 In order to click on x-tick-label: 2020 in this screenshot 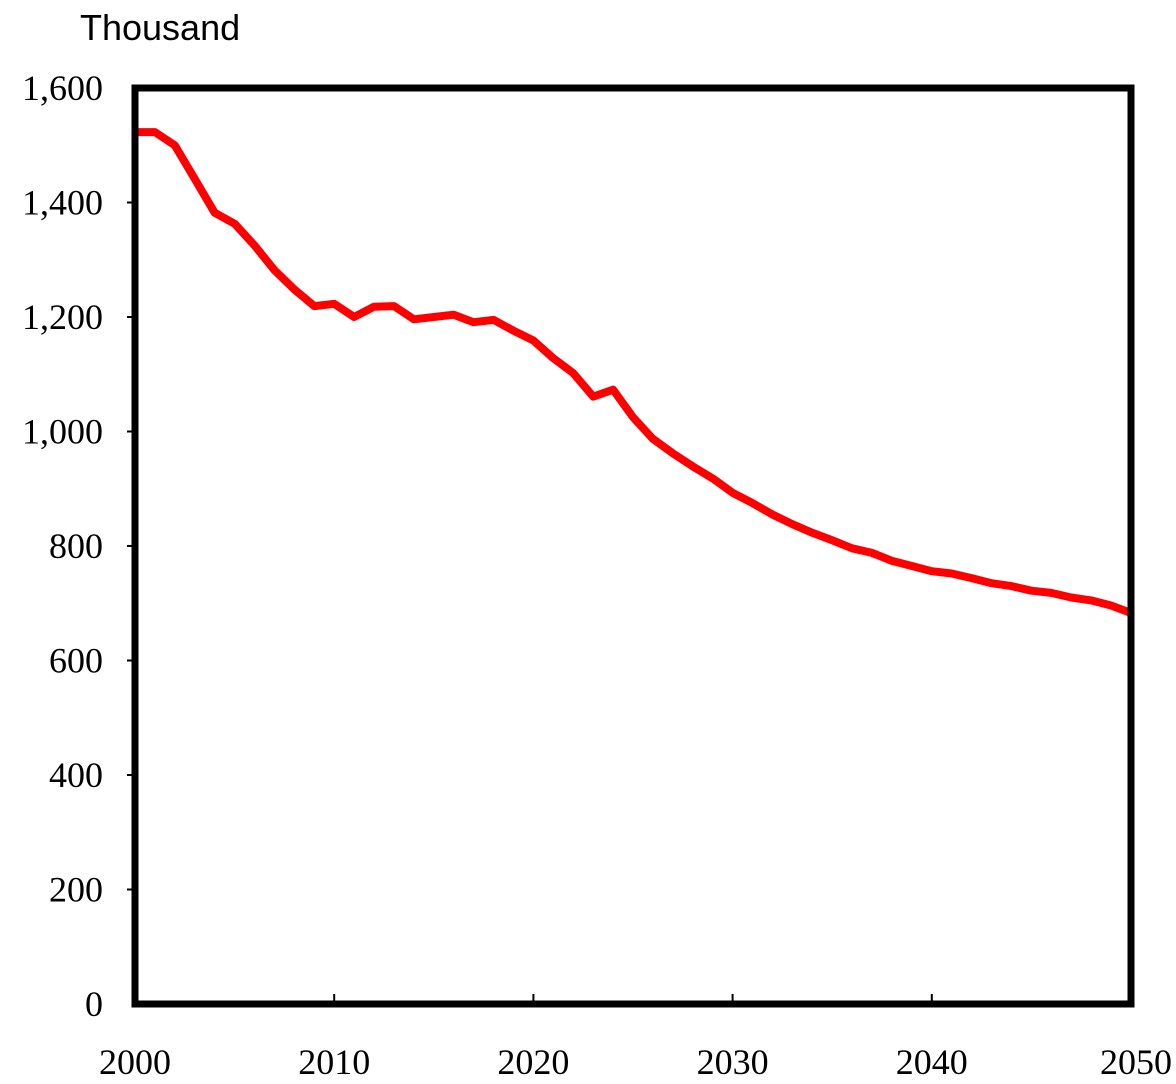, I will do `click(533, 1062)`.